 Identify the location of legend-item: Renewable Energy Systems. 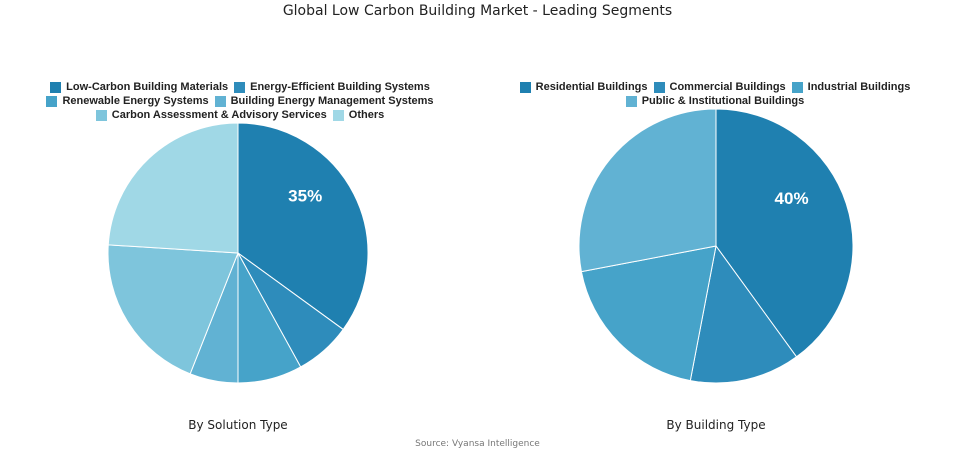
(127, 101).